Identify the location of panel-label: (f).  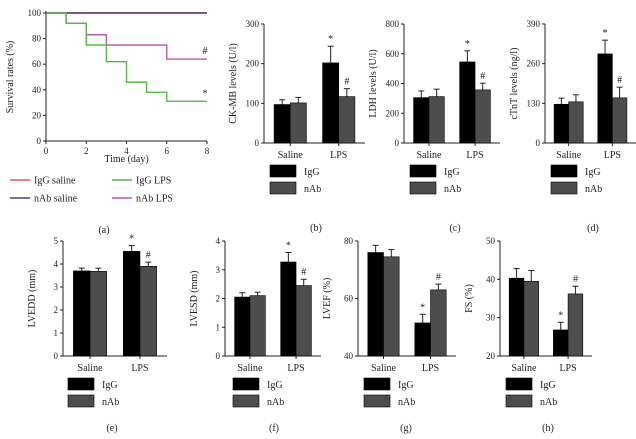
(274, 428).